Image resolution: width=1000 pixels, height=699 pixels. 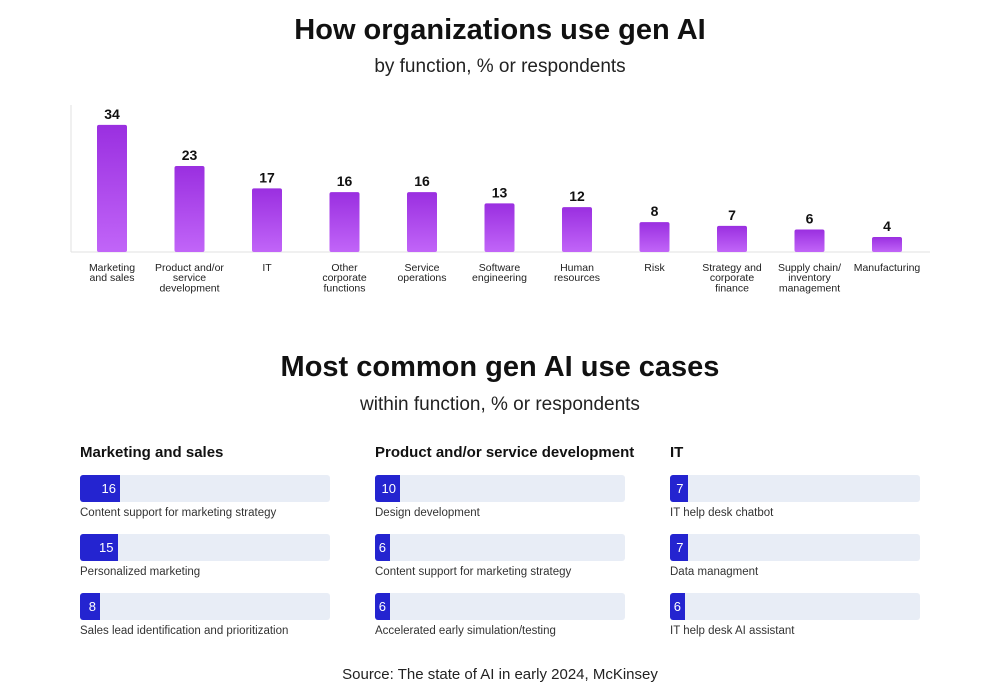 What do you see at coordinates (809, 278) in the screenshot?
I see `category-label: inventory` at bounding box center [809, 278].